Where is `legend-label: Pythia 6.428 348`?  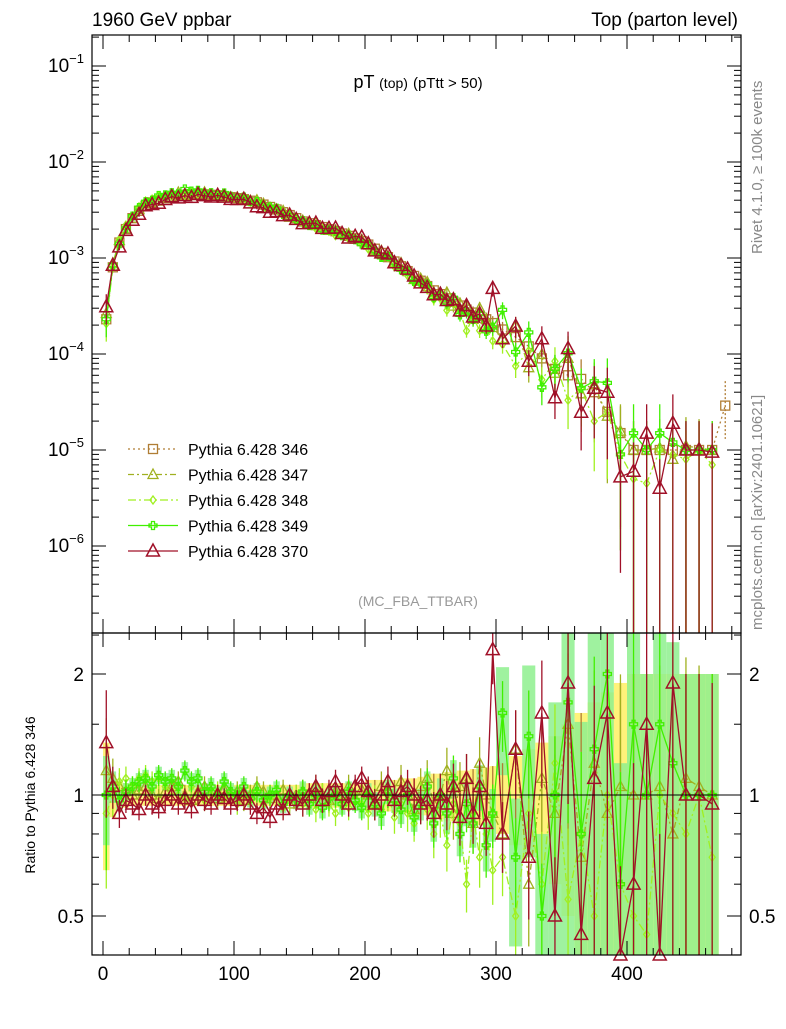
legend-label: Pythia 6.428 348 is located at coordinates (248, 501).